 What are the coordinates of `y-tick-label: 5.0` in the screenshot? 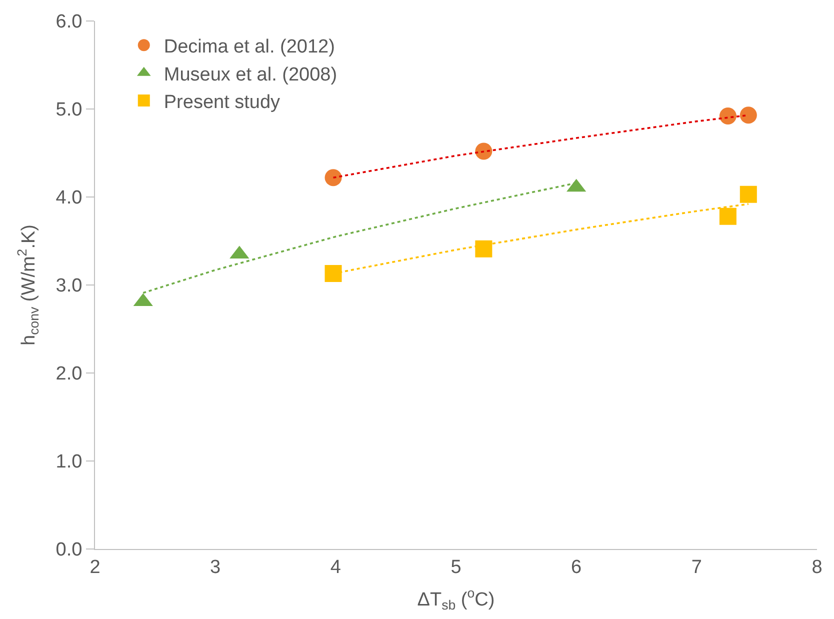 It's located at (69, 110).